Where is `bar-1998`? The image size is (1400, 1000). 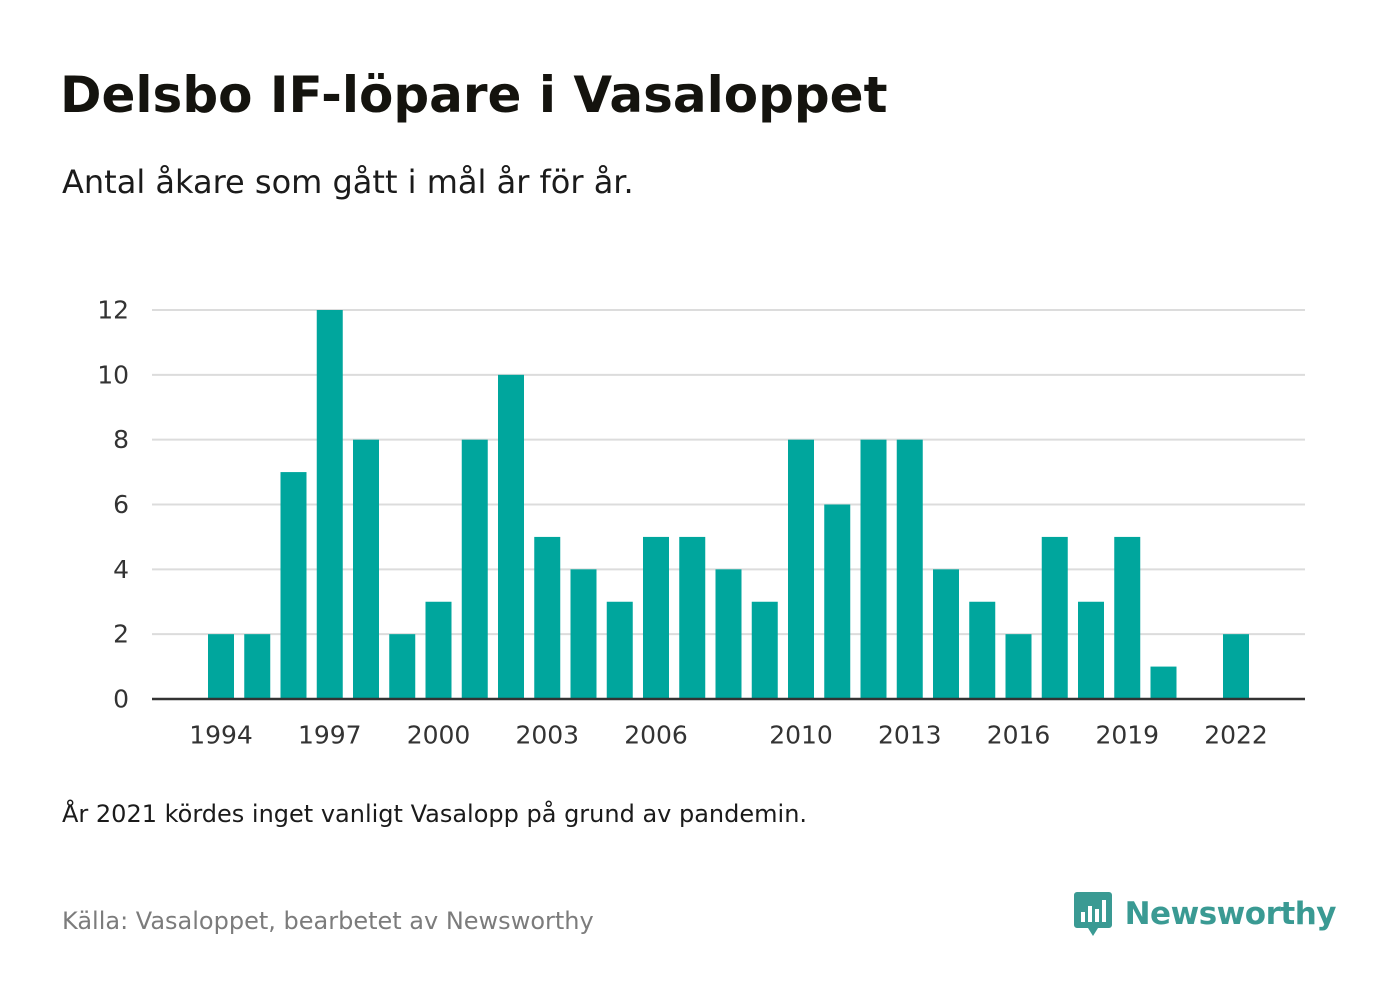
bar-1998 is located at coordinates (366, 569).